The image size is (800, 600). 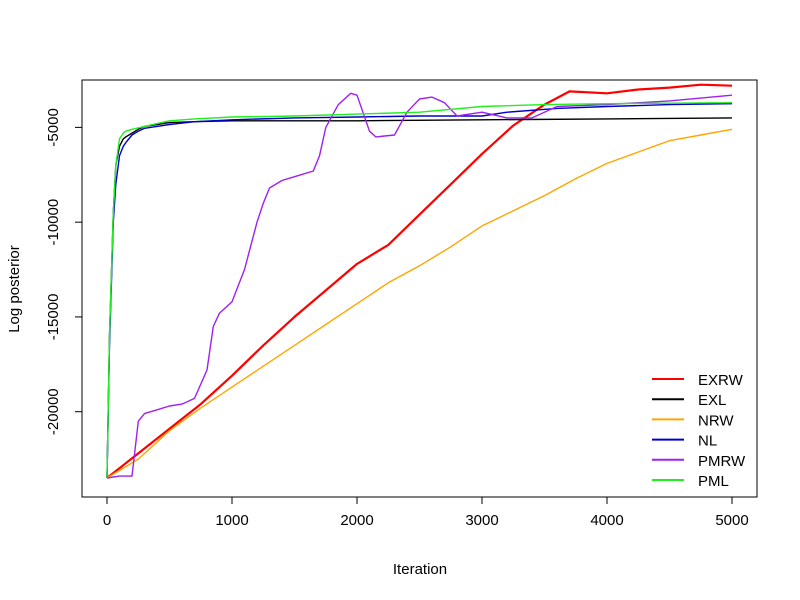 I want to click on x-tick-label: 3000, so click(x=481, y=520).